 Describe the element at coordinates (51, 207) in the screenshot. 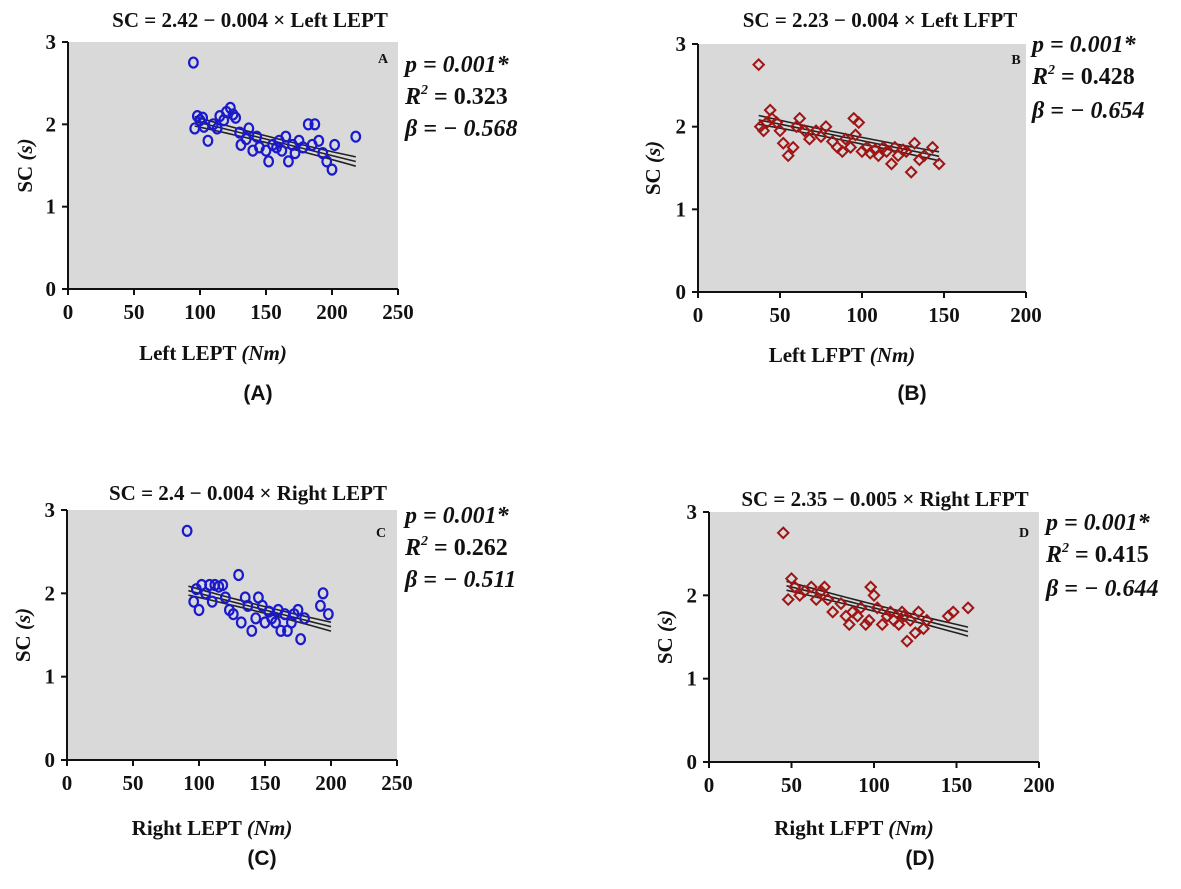

I see `y-tick-label: 1` at that location.